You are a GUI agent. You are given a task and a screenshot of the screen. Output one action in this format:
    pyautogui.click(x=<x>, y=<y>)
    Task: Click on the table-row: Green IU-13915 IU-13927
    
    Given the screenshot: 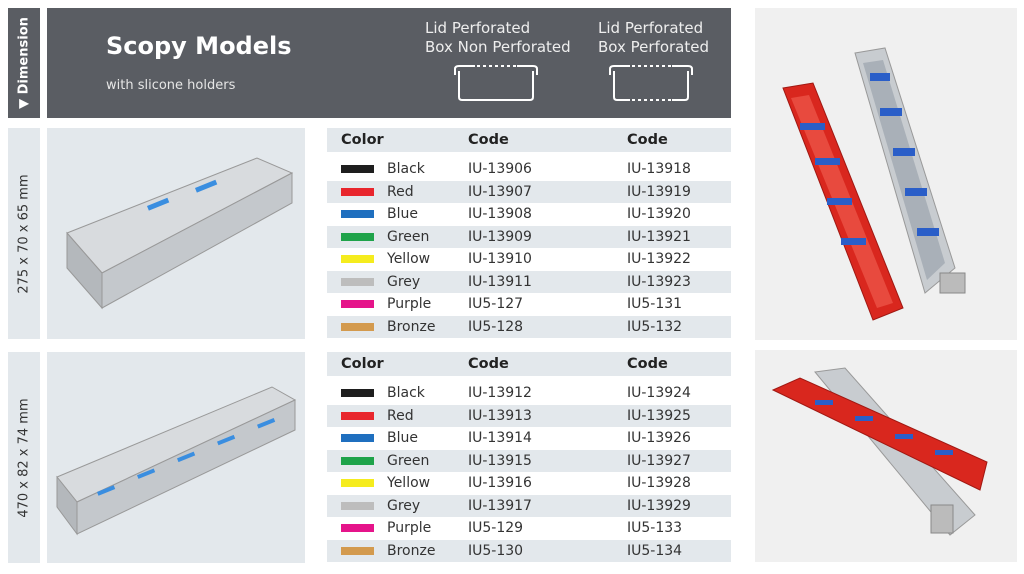 What is the action you would take?
    pyautogui.click(x=529, y=460)
    